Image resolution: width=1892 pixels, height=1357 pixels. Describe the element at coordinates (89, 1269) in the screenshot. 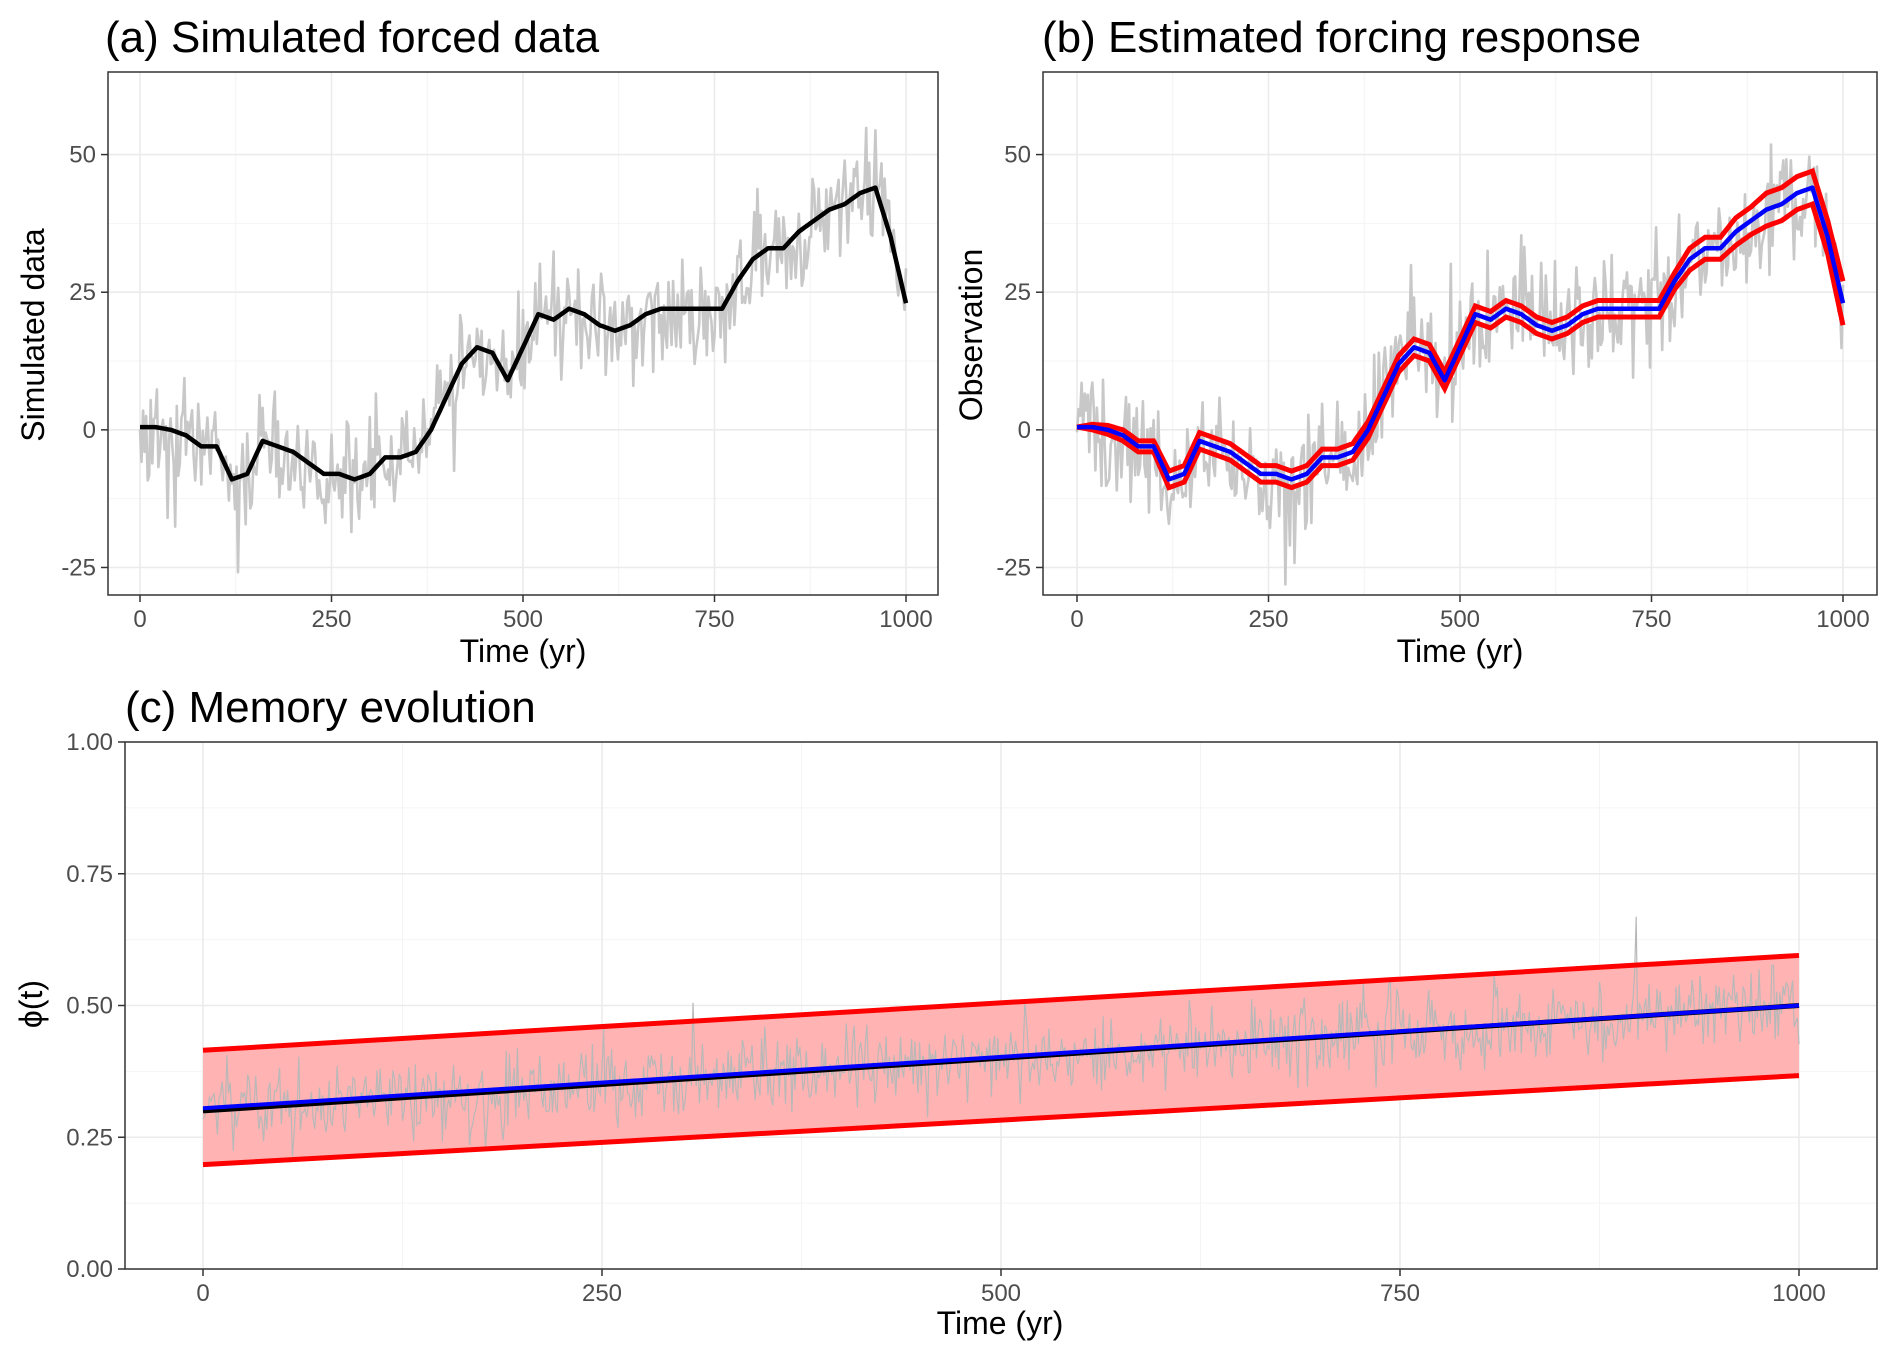

I see `y-tick-label: 0.00` at that location.